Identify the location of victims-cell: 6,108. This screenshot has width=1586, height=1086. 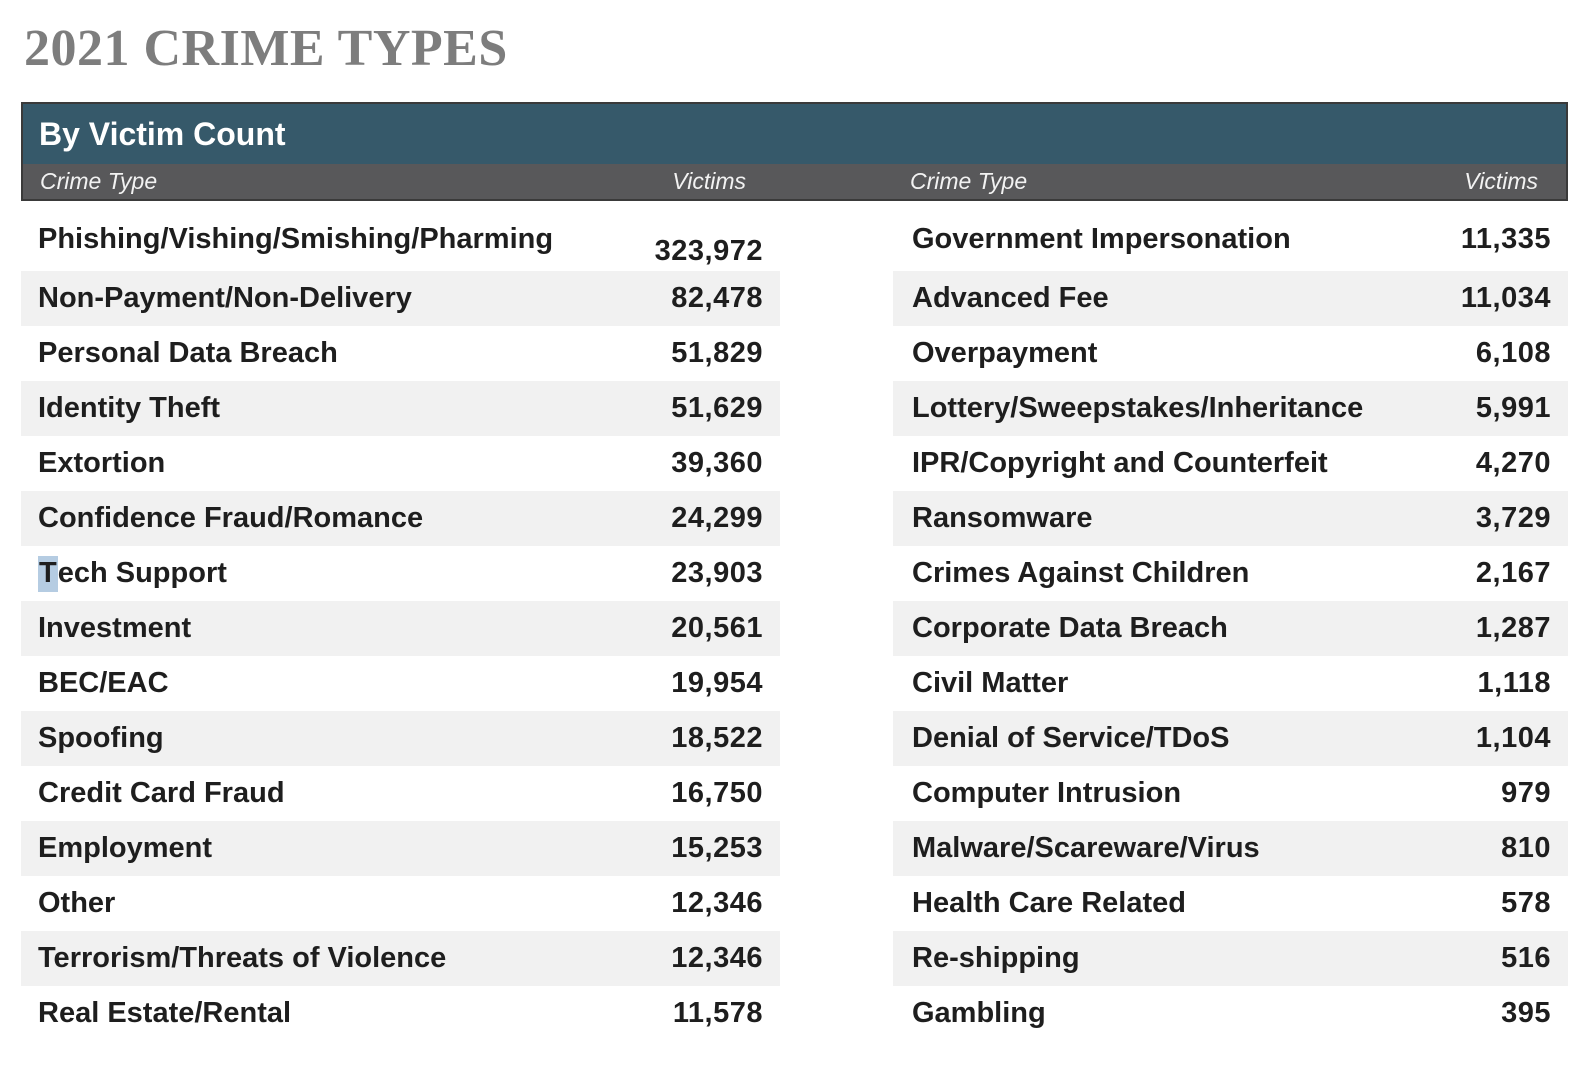
(1513, 353).